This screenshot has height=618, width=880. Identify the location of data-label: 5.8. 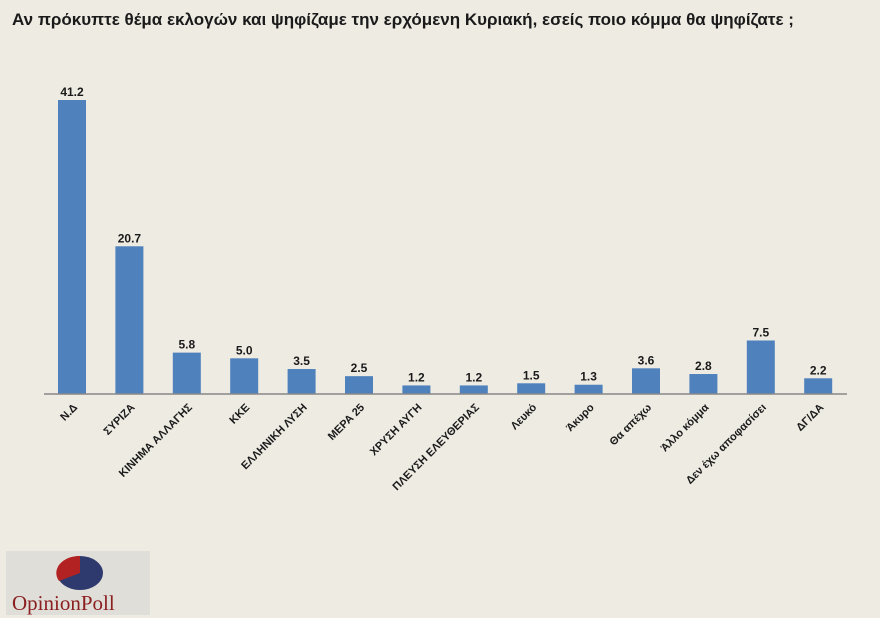
(186, 345).